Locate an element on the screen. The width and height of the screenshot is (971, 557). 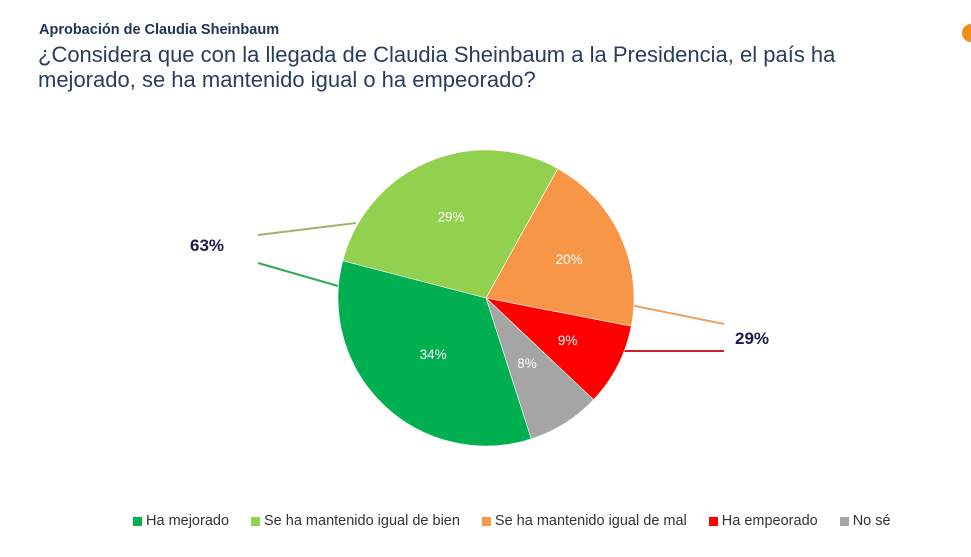
legend-label: No sé is located at coordinates (871, 521).